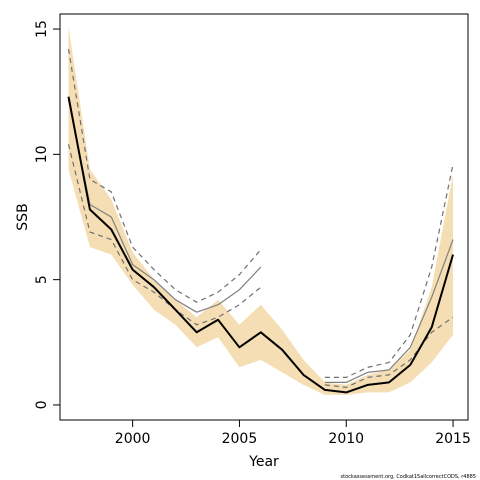 The image size is (480, 480). I want to click on y-axis-title: SSB, so click(23, 216).